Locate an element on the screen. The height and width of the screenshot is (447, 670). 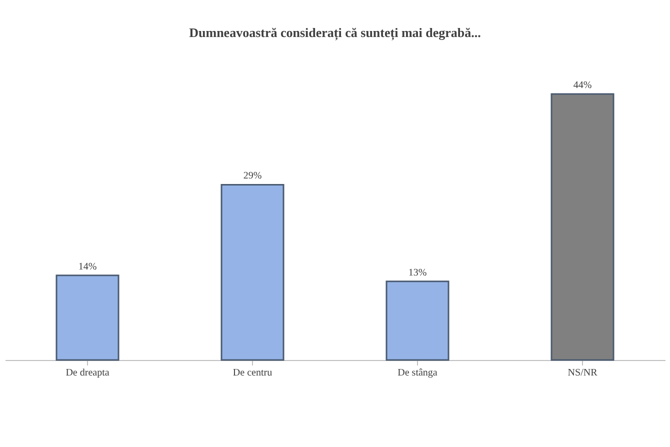
x-tick-label: De stânga is located at coordinates (418, 373).